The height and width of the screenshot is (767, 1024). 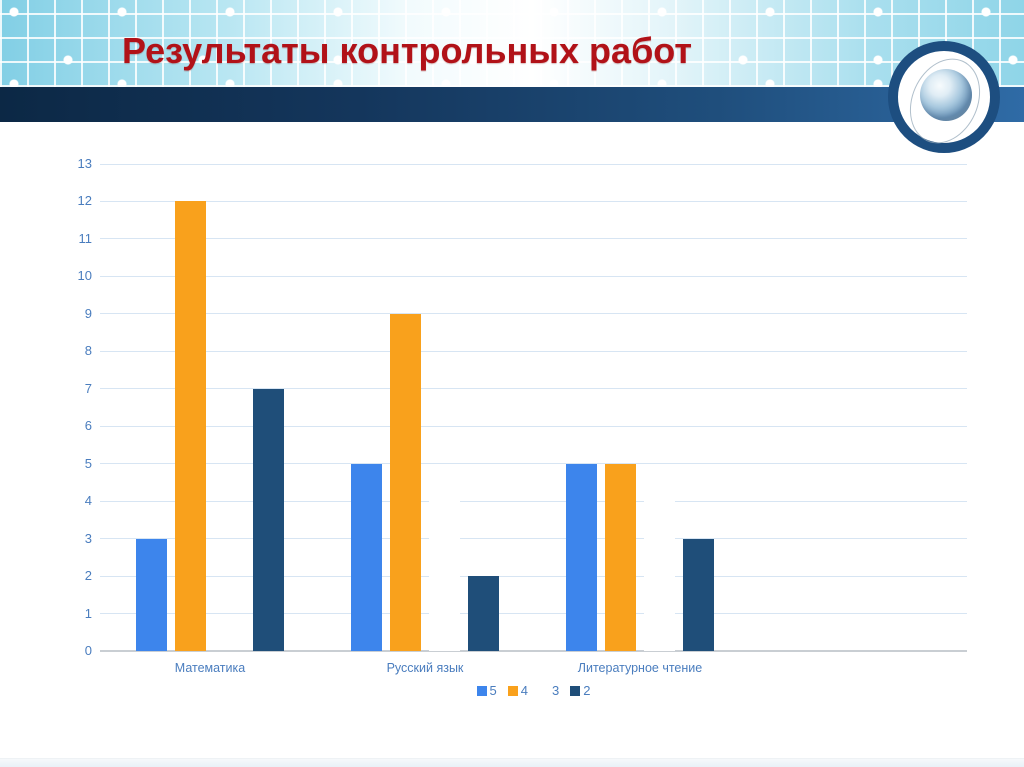 What do you see at coordinates (493, 690) in the screenshot?
I see `legend-label: 5` at bounding box center [493, 690].